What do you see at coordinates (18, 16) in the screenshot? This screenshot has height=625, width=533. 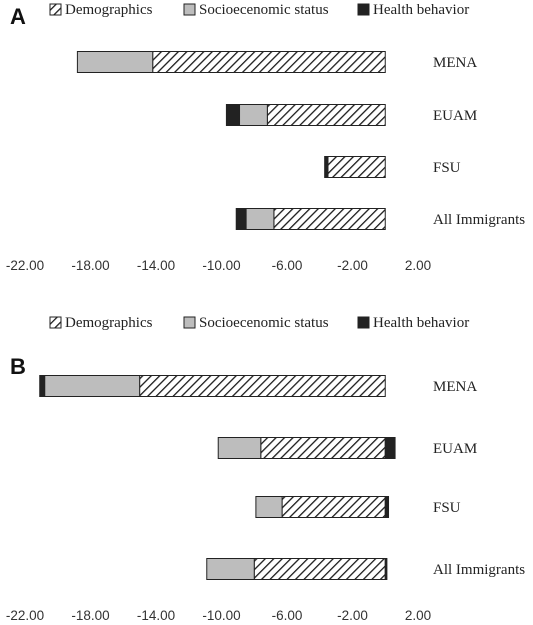 I see `panel-label: A` at bounding box center [18, 16].